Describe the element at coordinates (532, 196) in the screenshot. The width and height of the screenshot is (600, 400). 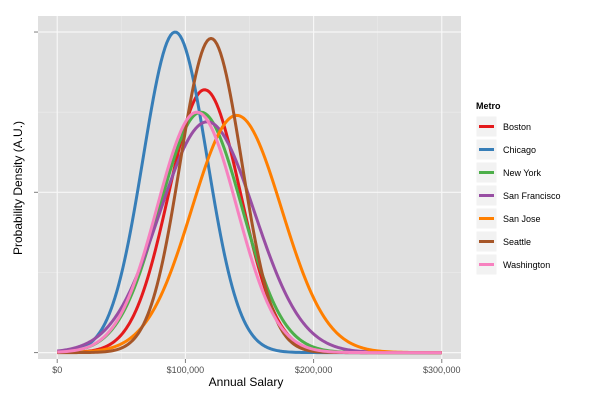
I see `legend-label-san-francisco: San Francisco` at that location.